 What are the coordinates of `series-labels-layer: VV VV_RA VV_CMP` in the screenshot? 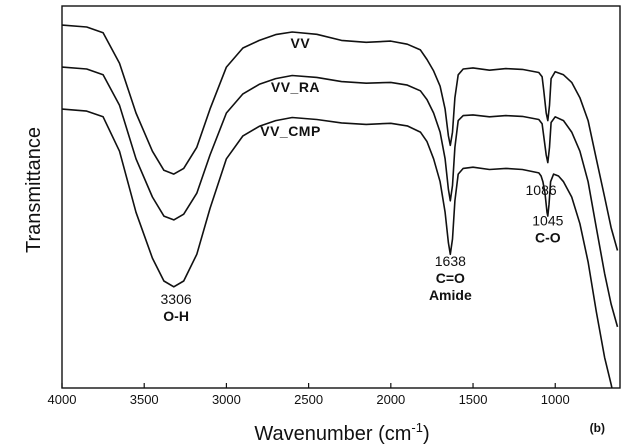 It's located at (290, 87).